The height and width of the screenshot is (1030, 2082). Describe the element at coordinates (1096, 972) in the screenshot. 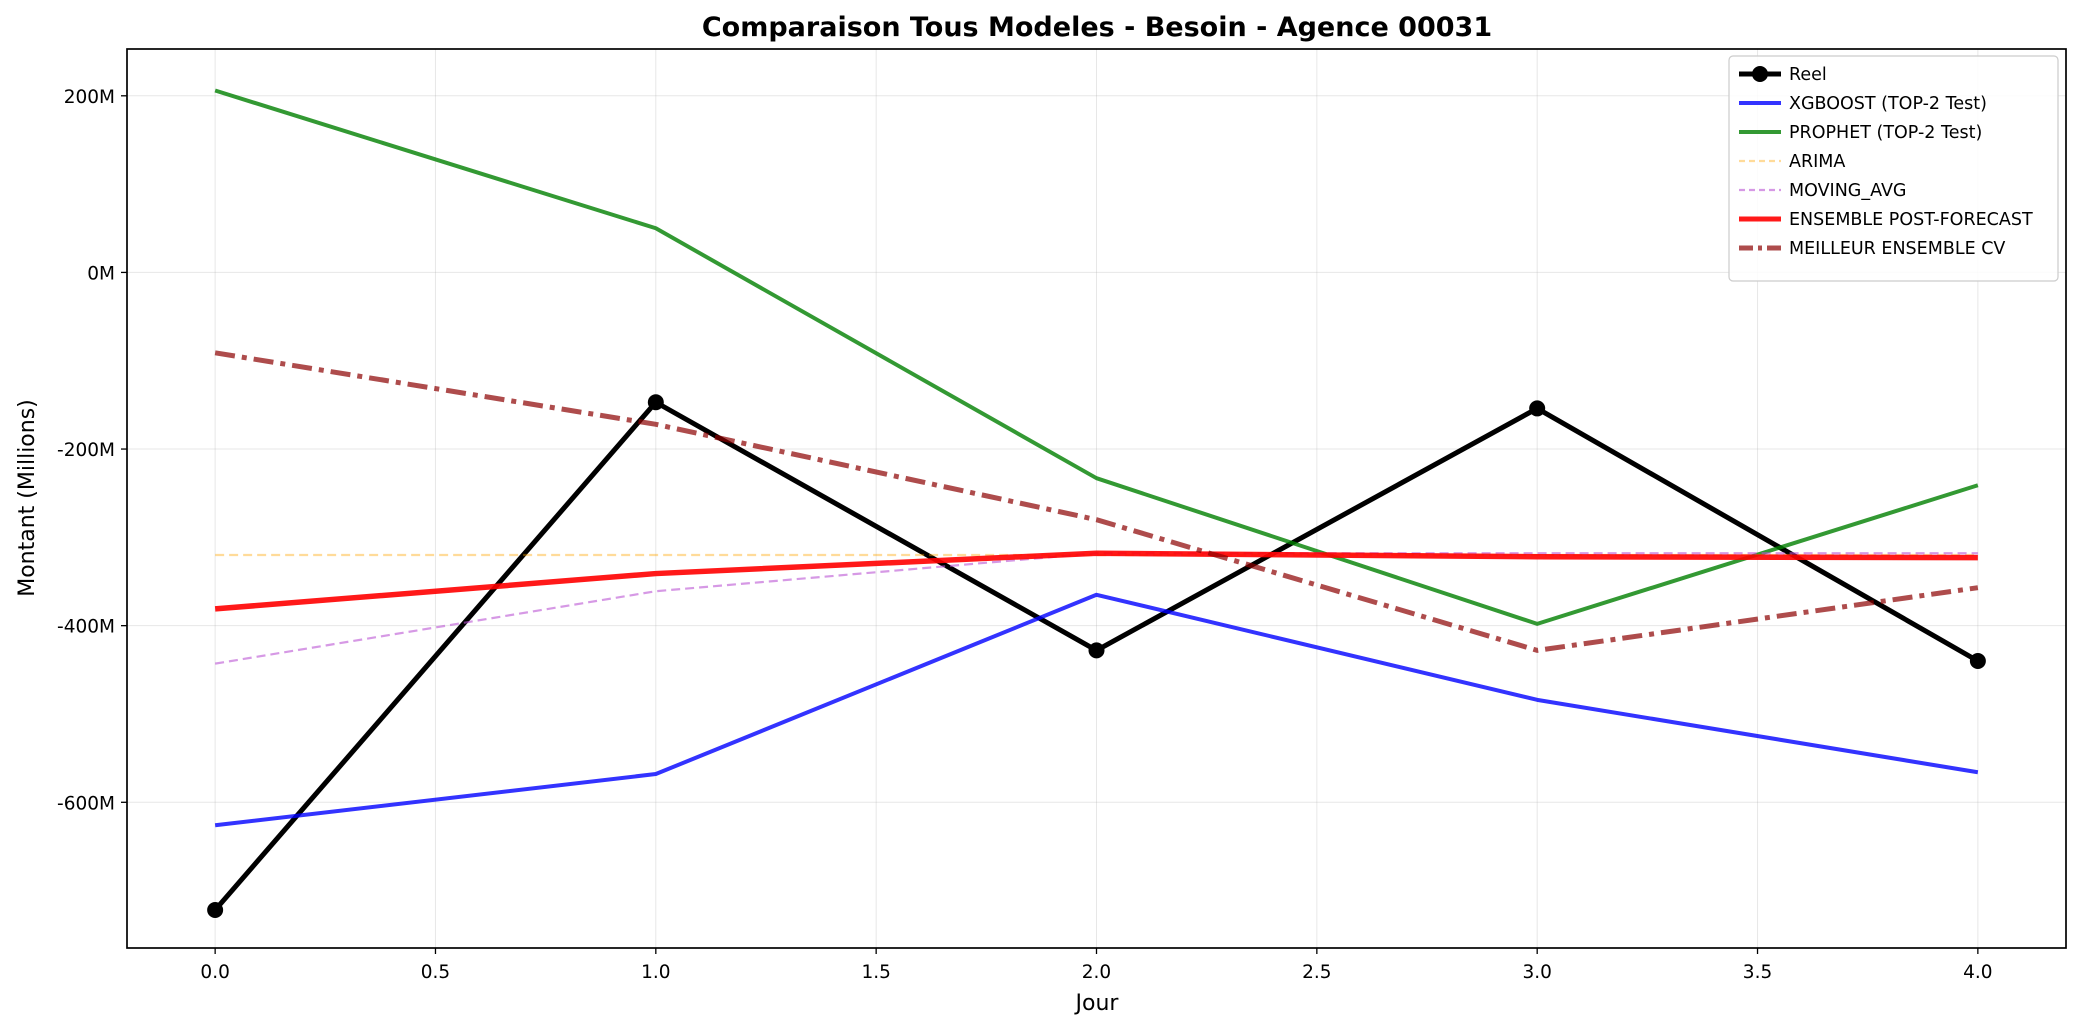

I see `x-tick-label: 2.0` at that location.